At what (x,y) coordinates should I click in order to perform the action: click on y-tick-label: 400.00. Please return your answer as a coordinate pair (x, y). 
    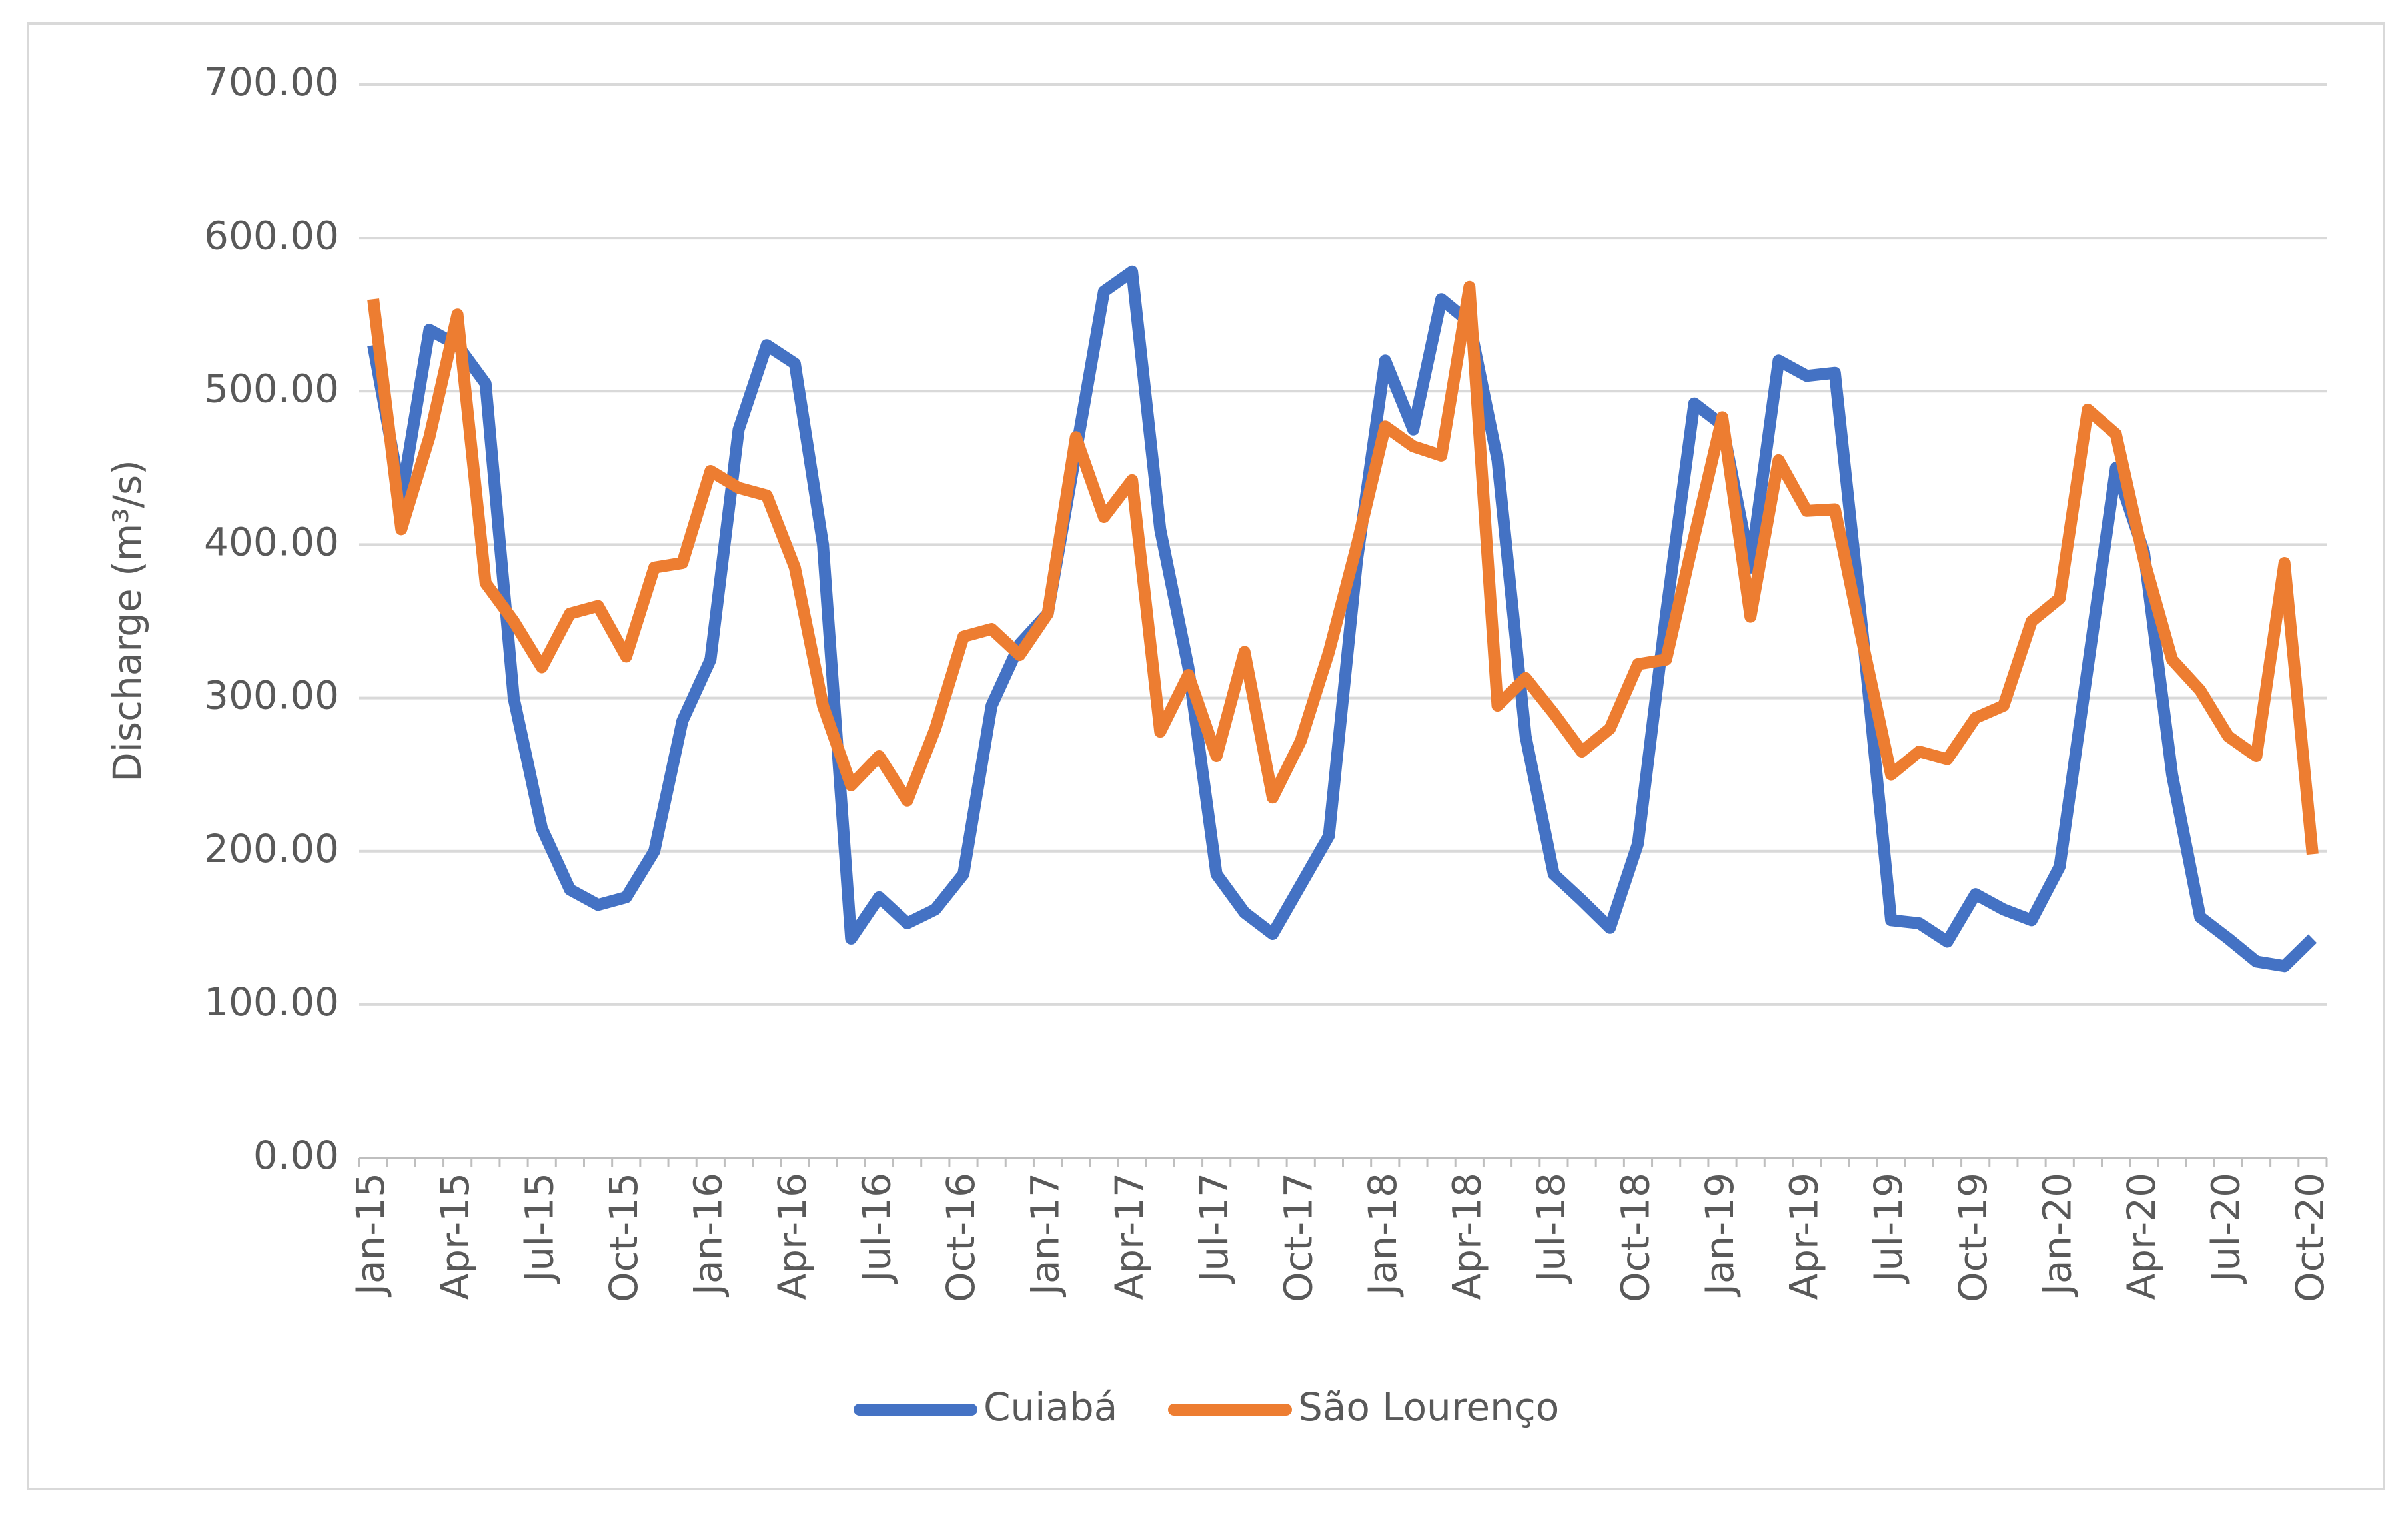
    Looking at the image, I should click on (271, 542).